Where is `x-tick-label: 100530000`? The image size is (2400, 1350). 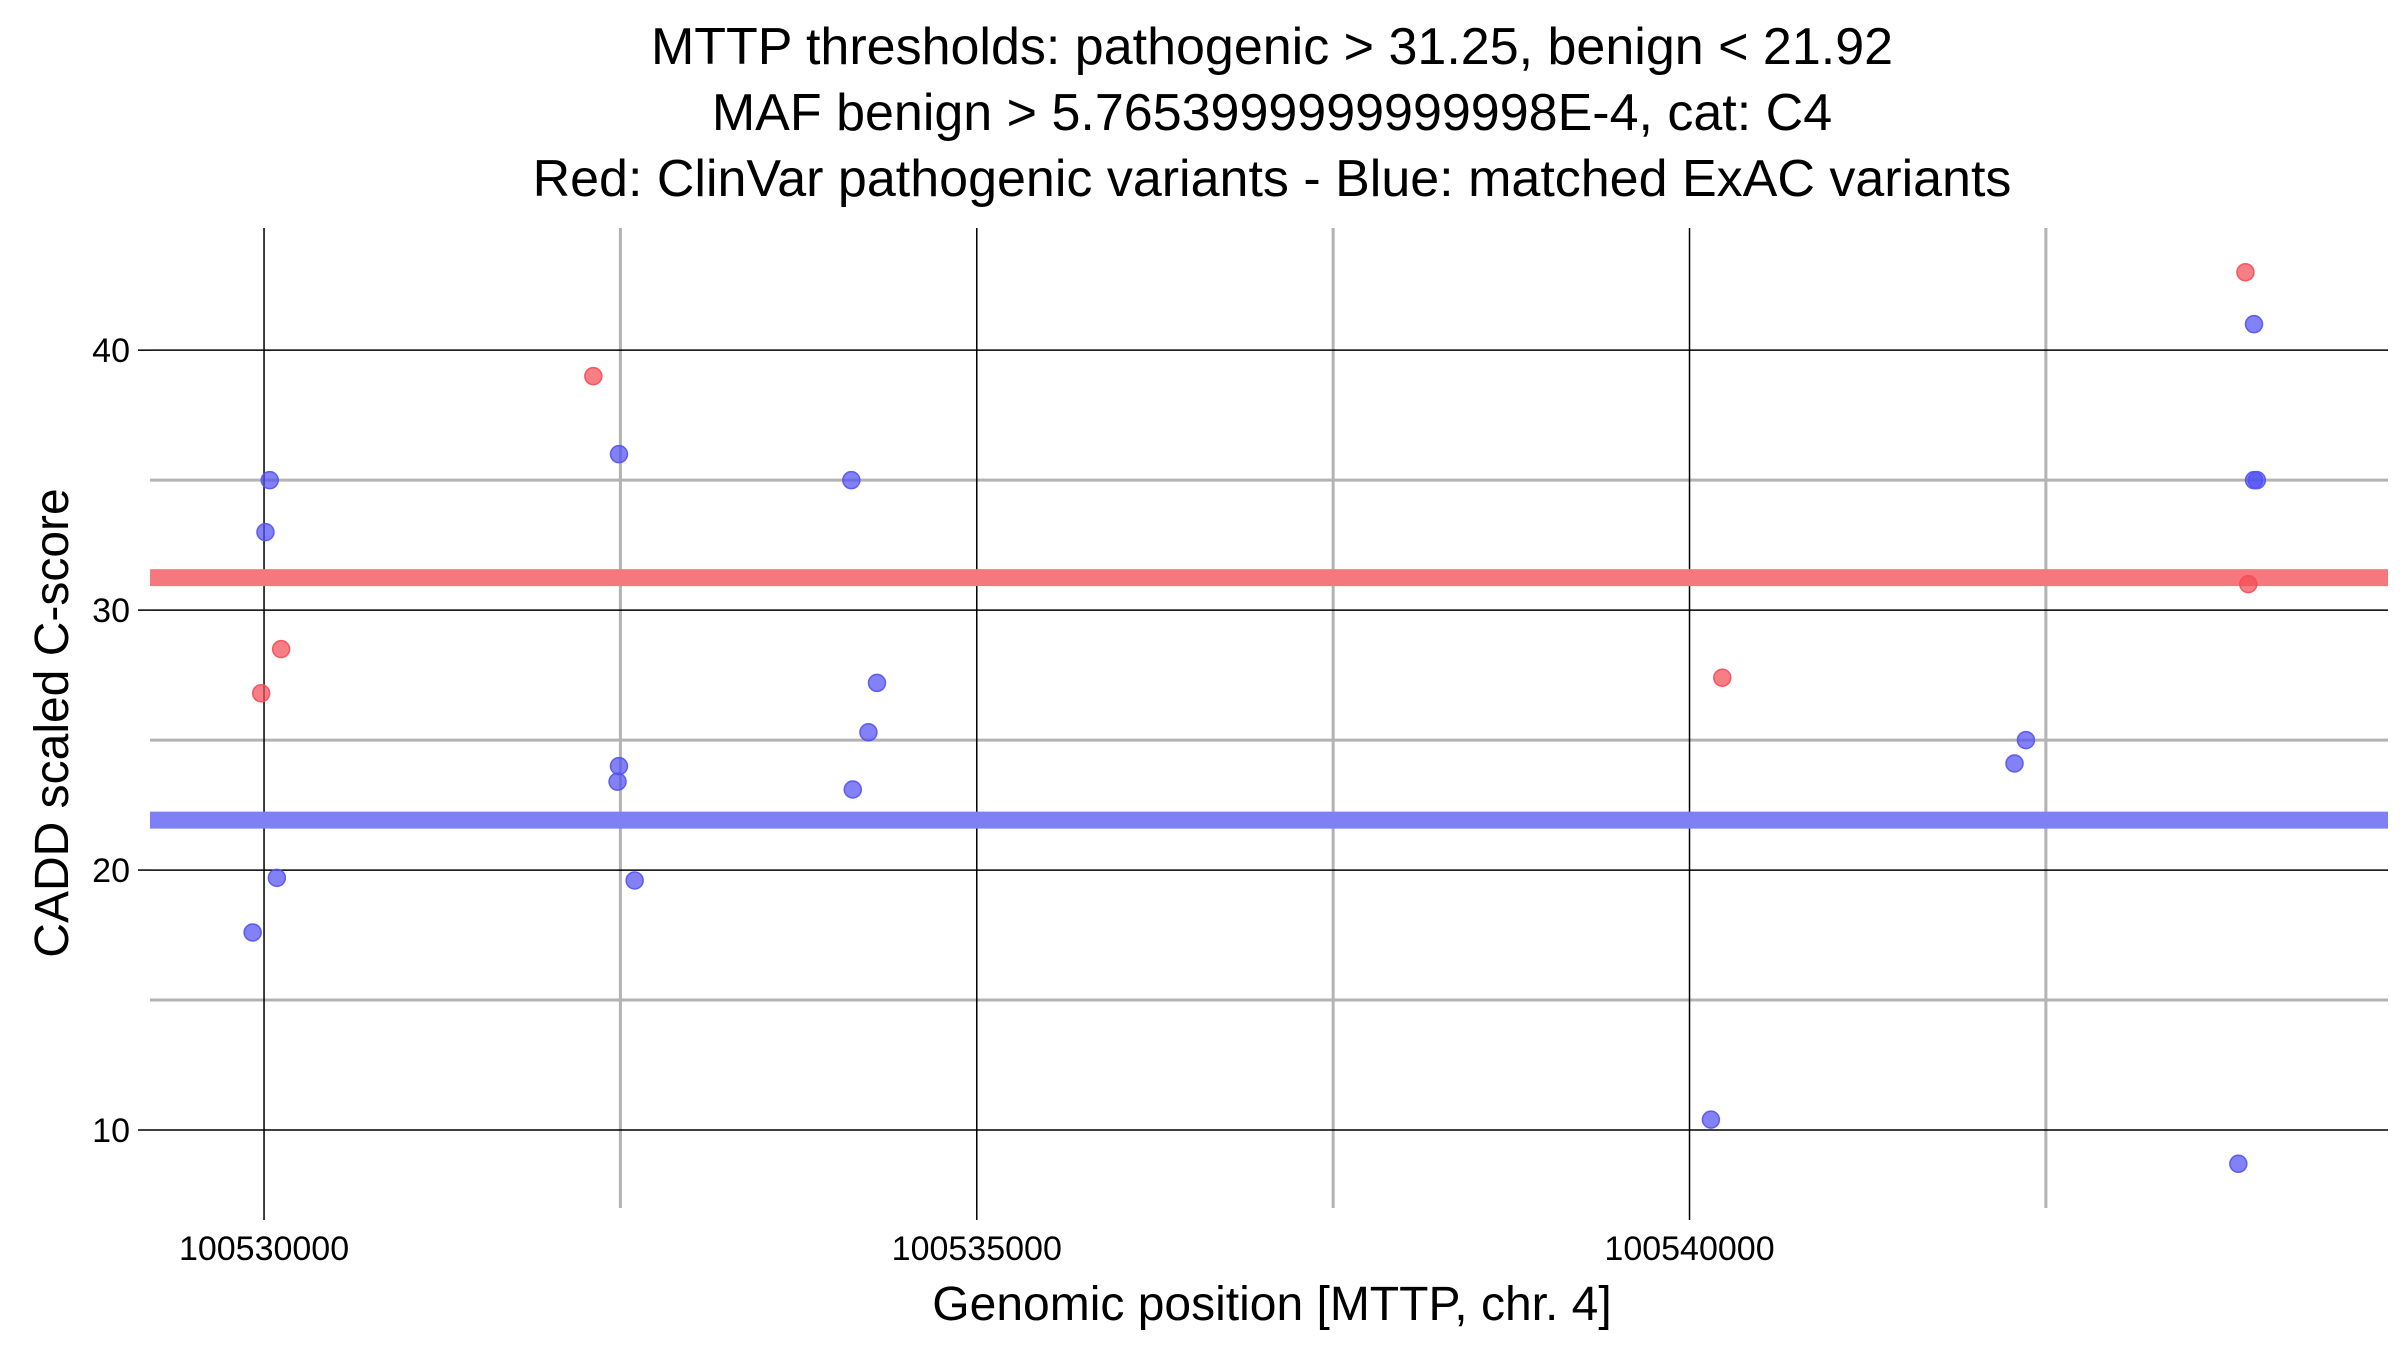 x-tick-label: 100530000 is located at coordinates (264, 1249).